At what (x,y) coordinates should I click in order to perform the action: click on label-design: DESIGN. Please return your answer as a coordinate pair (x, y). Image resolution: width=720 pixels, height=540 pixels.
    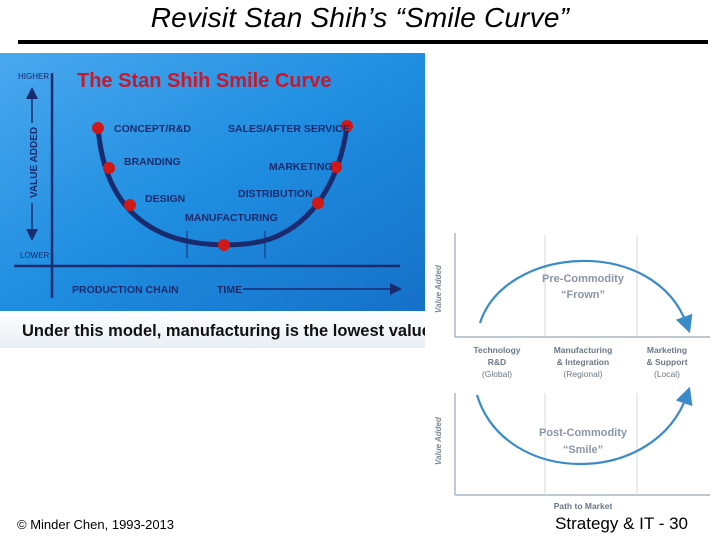
    Looking at the image, I should click on (165, 199).